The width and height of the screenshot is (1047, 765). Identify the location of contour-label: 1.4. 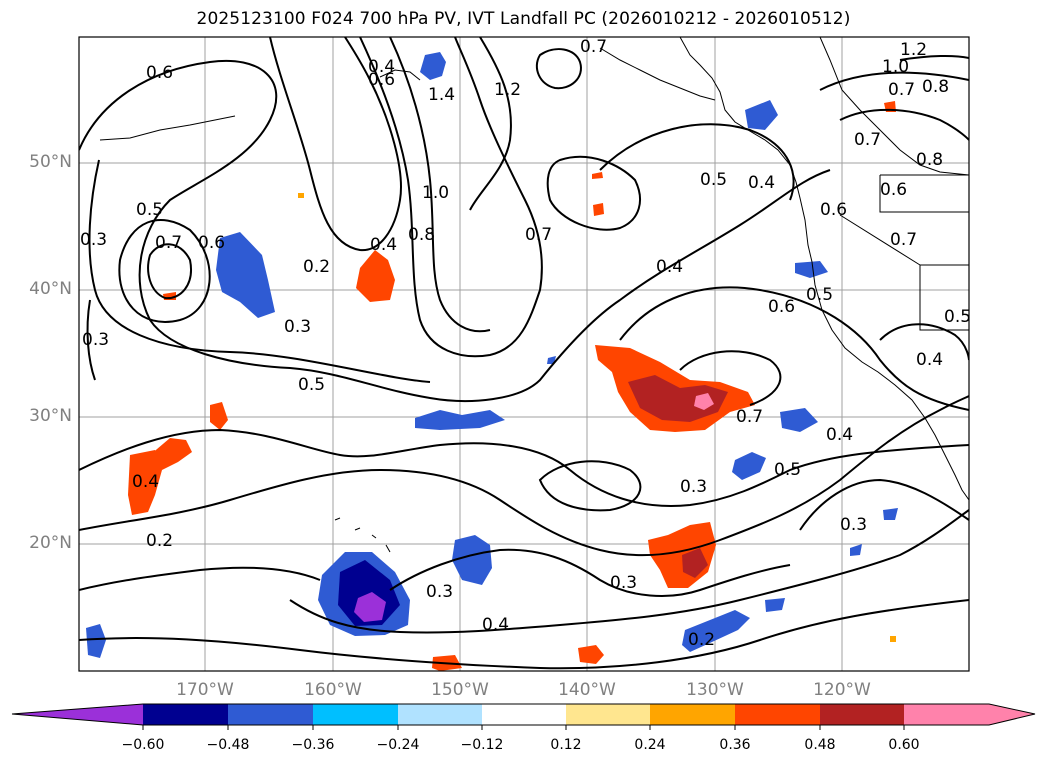
(441, 95).